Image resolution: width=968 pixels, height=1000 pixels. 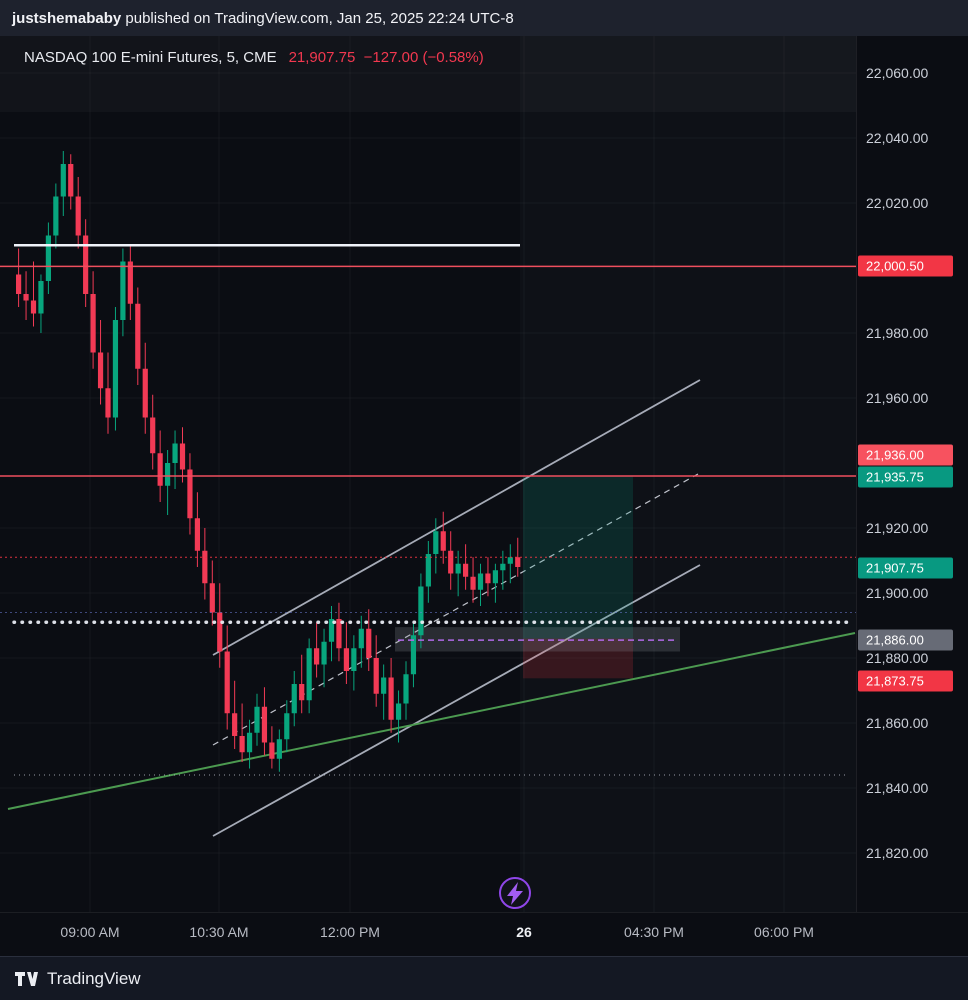 I want to click on price-axis-label: 21,960.00, so click(x=897, y=398).